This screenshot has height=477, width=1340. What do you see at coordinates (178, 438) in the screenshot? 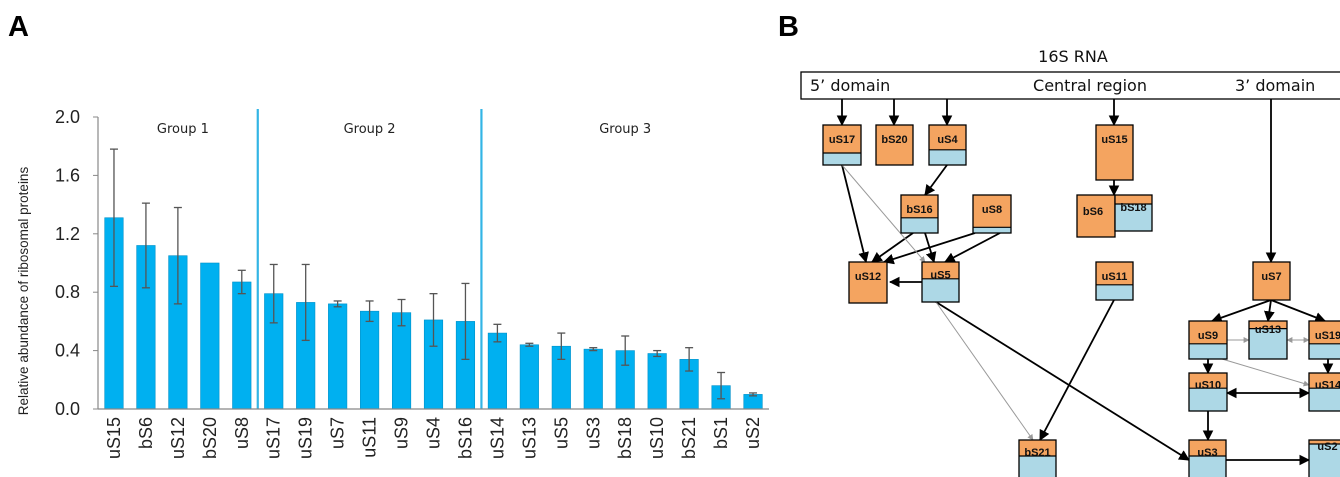
I see `x-tick-label: uS12` at bounding box center [178, 438].